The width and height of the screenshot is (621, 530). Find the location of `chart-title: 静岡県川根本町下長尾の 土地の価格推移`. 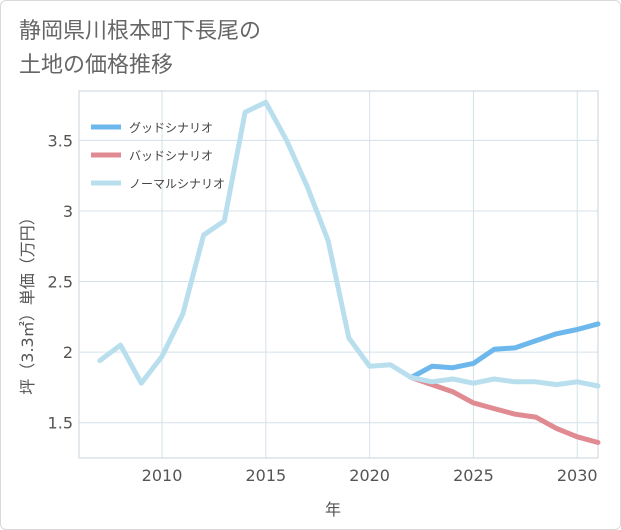

chart-title: 静岡県川根本町下長尾の 土地の価格推移 is located at coordinates (140, 48).